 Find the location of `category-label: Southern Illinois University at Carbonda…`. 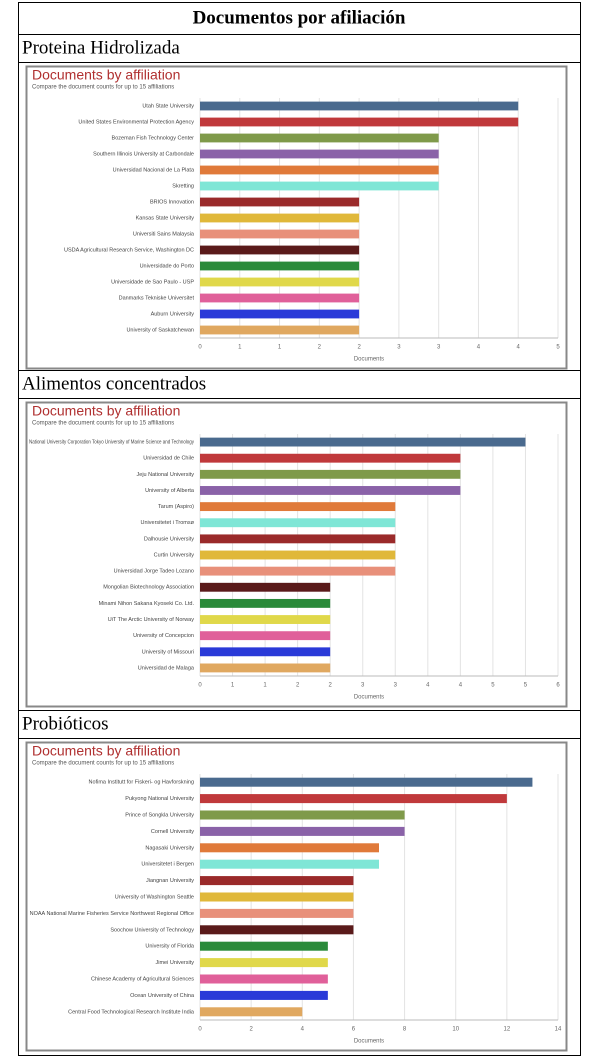

category-label: Southern Illinois University at Carbonda… is located at coordinates (143, 154).